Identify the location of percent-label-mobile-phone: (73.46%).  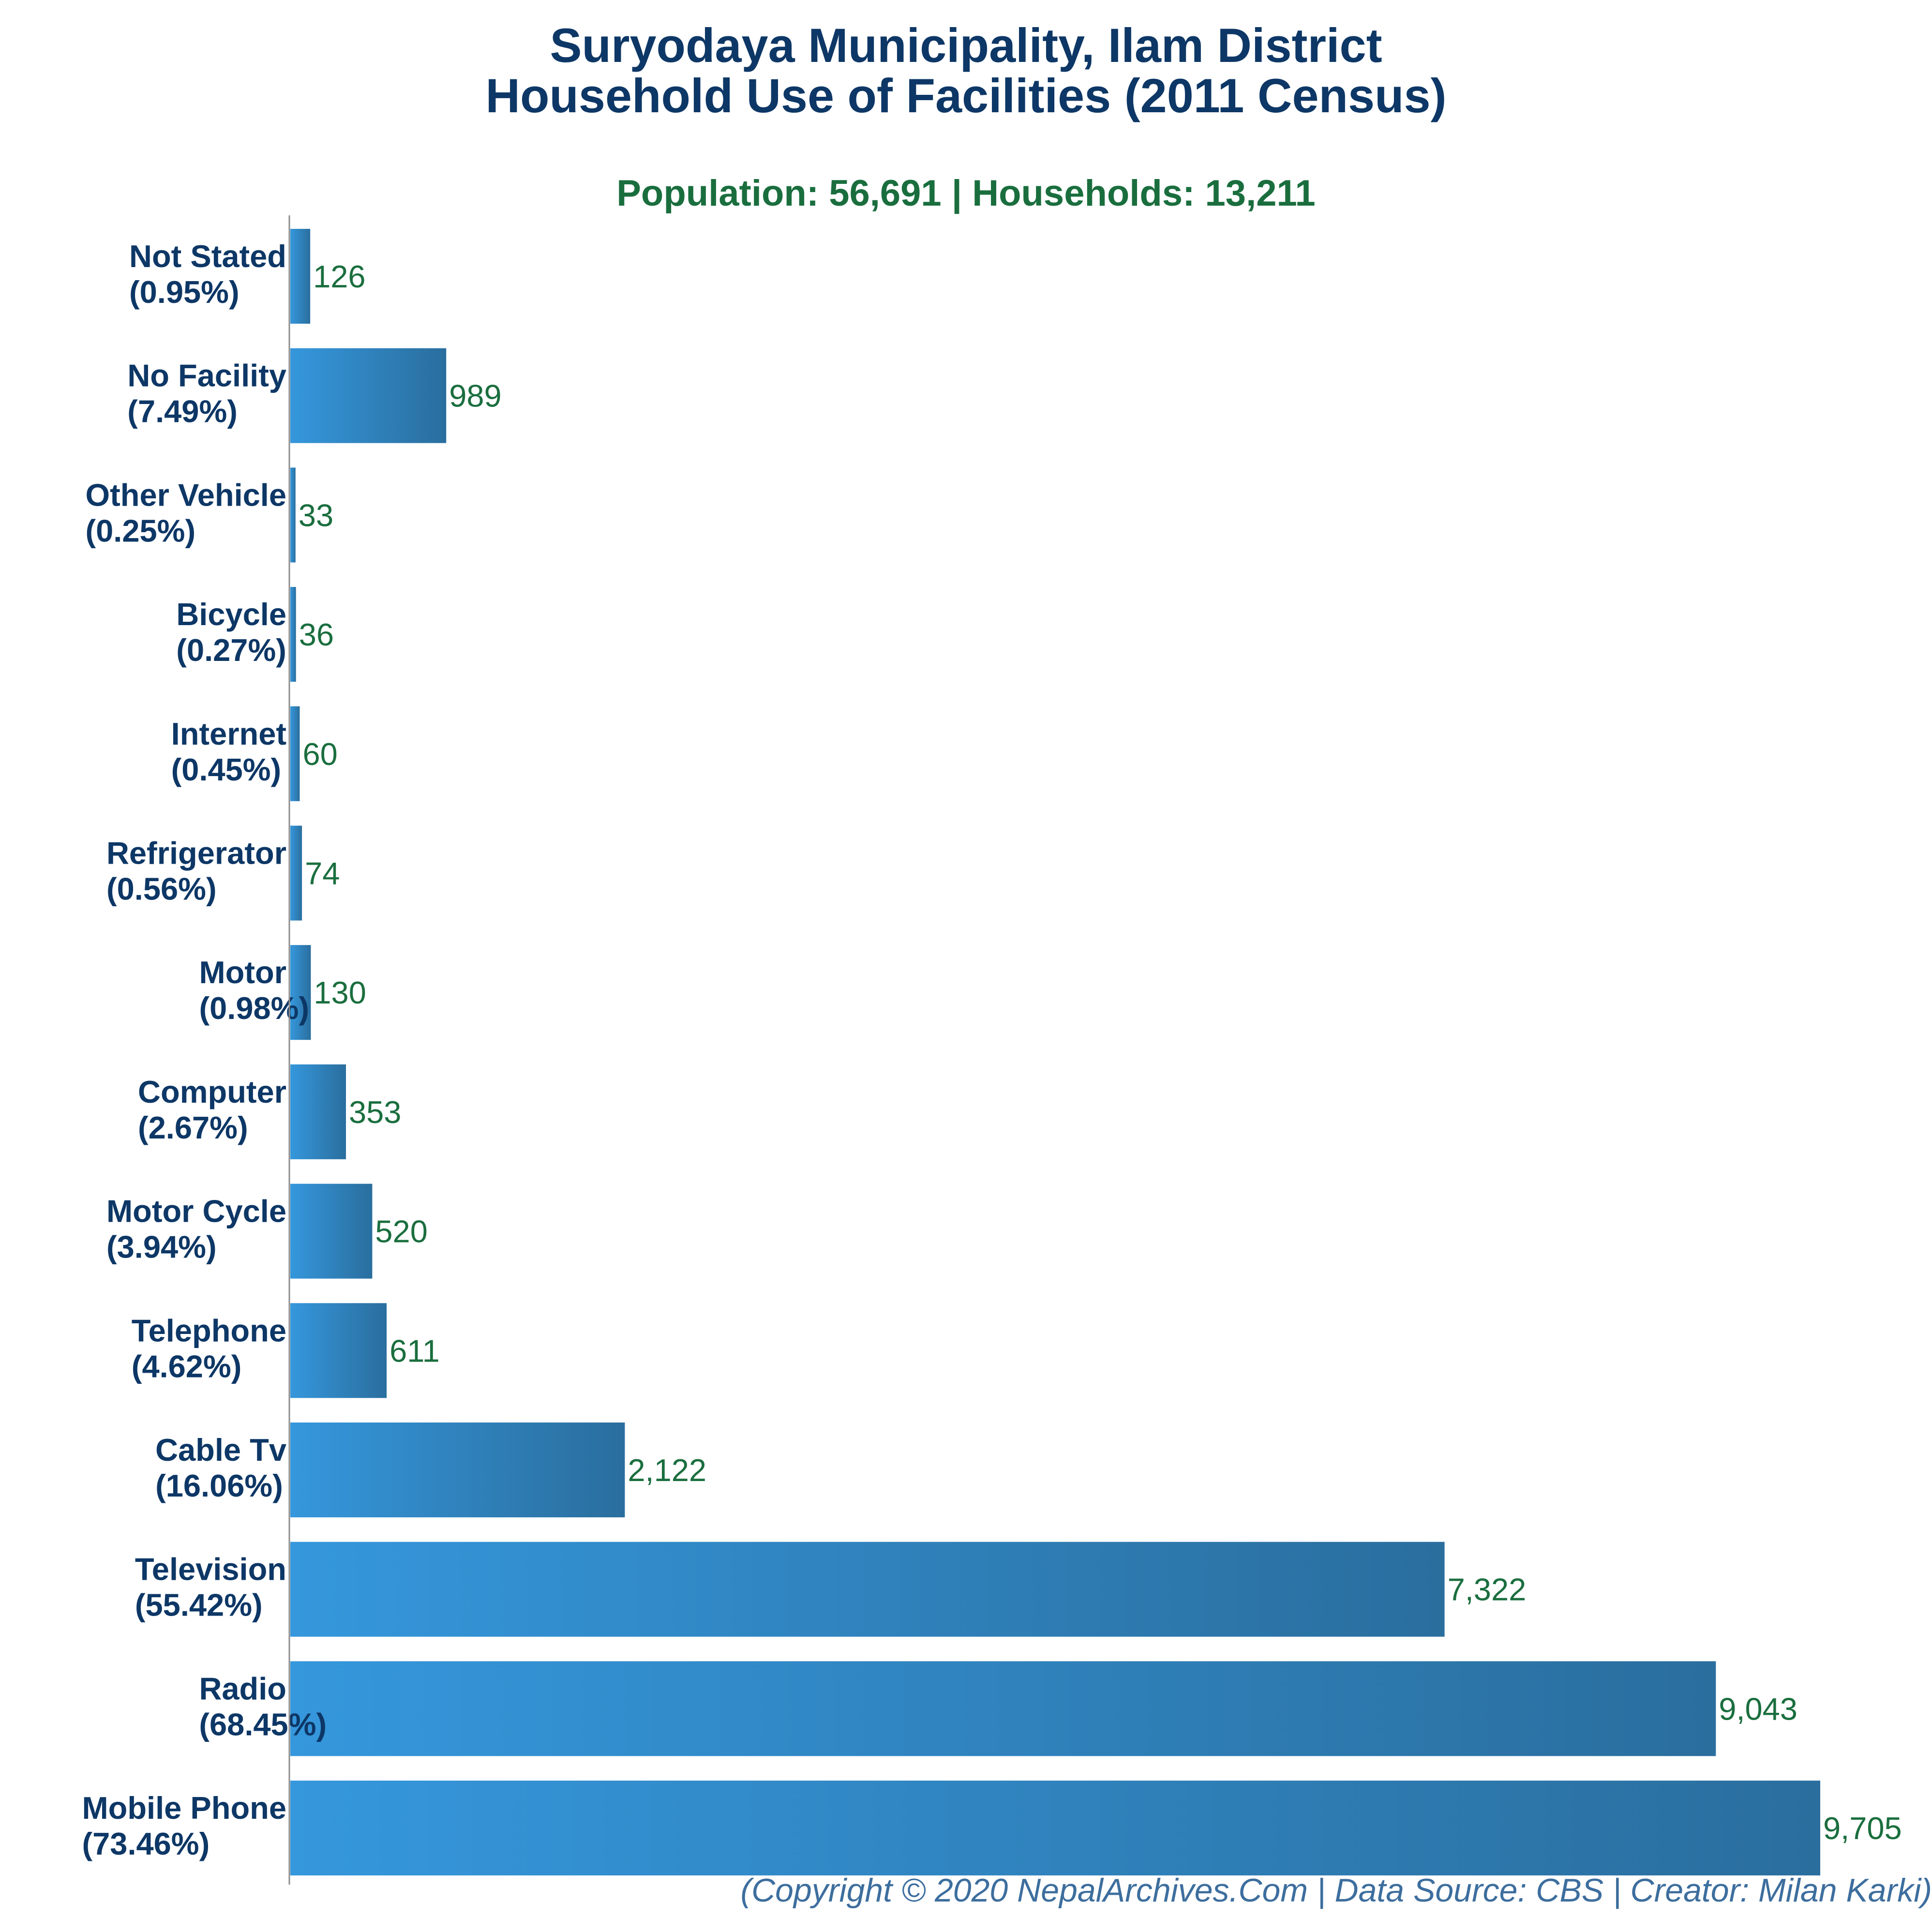
(146, 1843).